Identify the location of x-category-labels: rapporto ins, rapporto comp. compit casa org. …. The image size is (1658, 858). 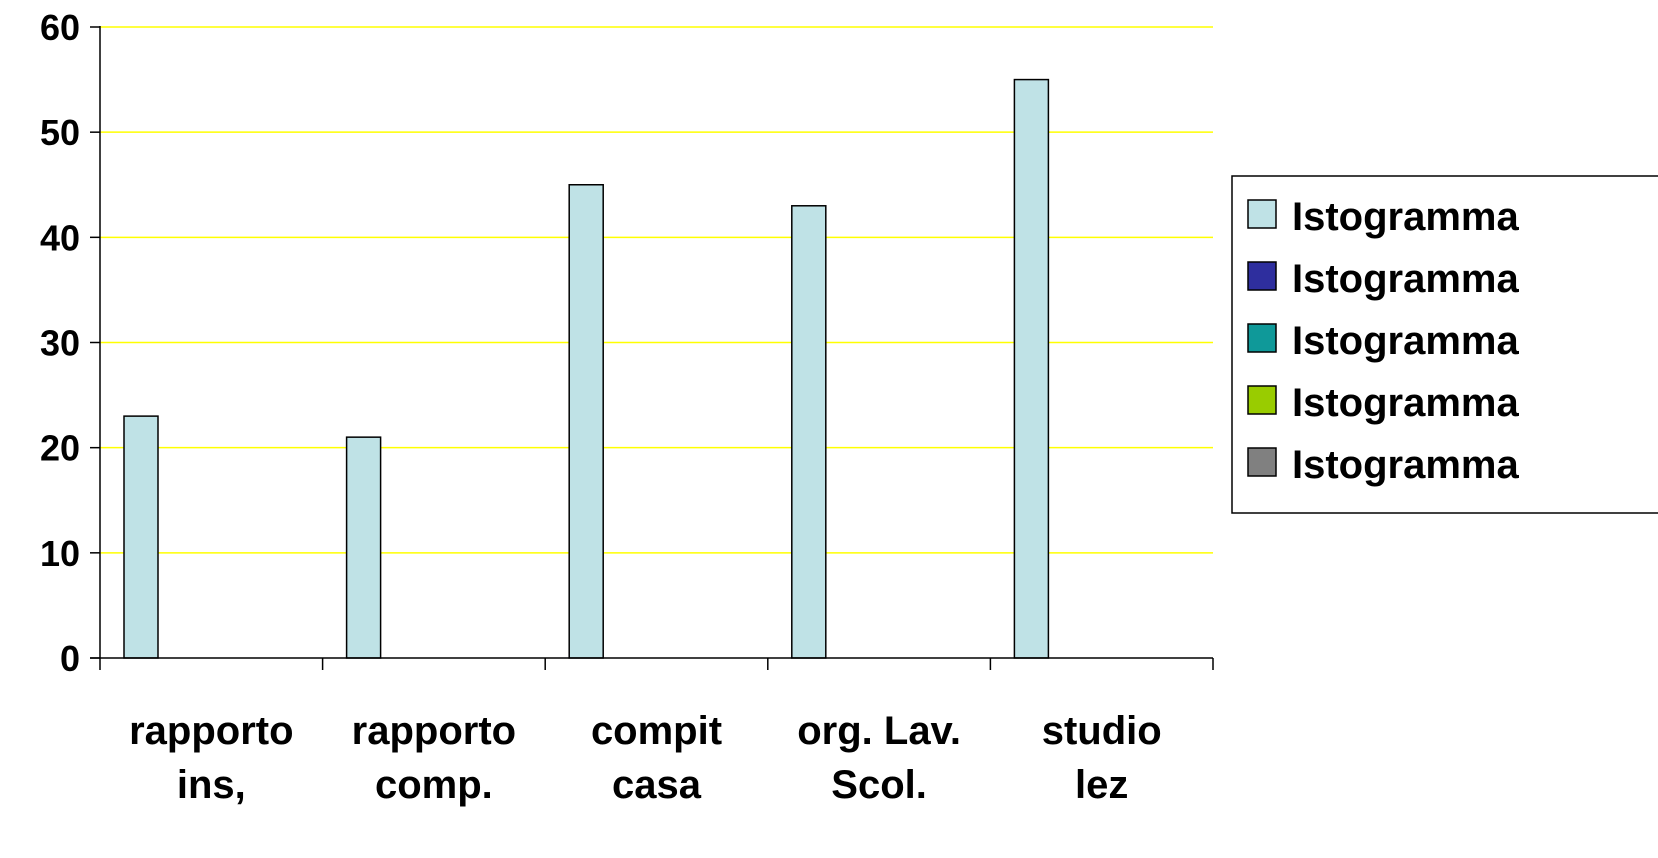
(645, 758).